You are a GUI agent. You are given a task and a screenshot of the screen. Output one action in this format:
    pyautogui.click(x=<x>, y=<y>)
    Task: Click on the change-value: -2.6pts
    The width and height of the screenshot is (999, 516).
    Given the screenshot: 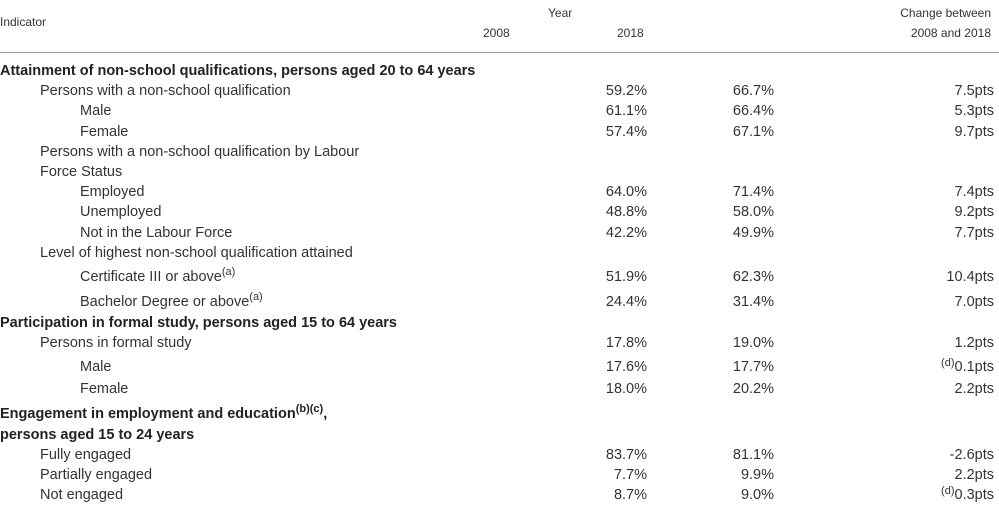 What is the action you would take?
    pyautogui.click(x=971, y=454)
    